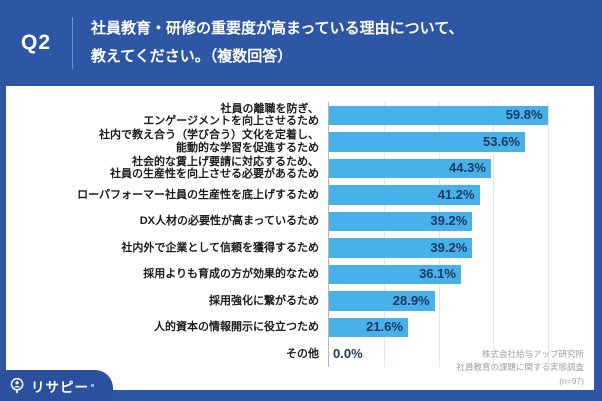  What do you see at coordinates (60, 387) in the screenshot?
I see `brand-logo-text: リサピー` at bounding box center [60, 387].